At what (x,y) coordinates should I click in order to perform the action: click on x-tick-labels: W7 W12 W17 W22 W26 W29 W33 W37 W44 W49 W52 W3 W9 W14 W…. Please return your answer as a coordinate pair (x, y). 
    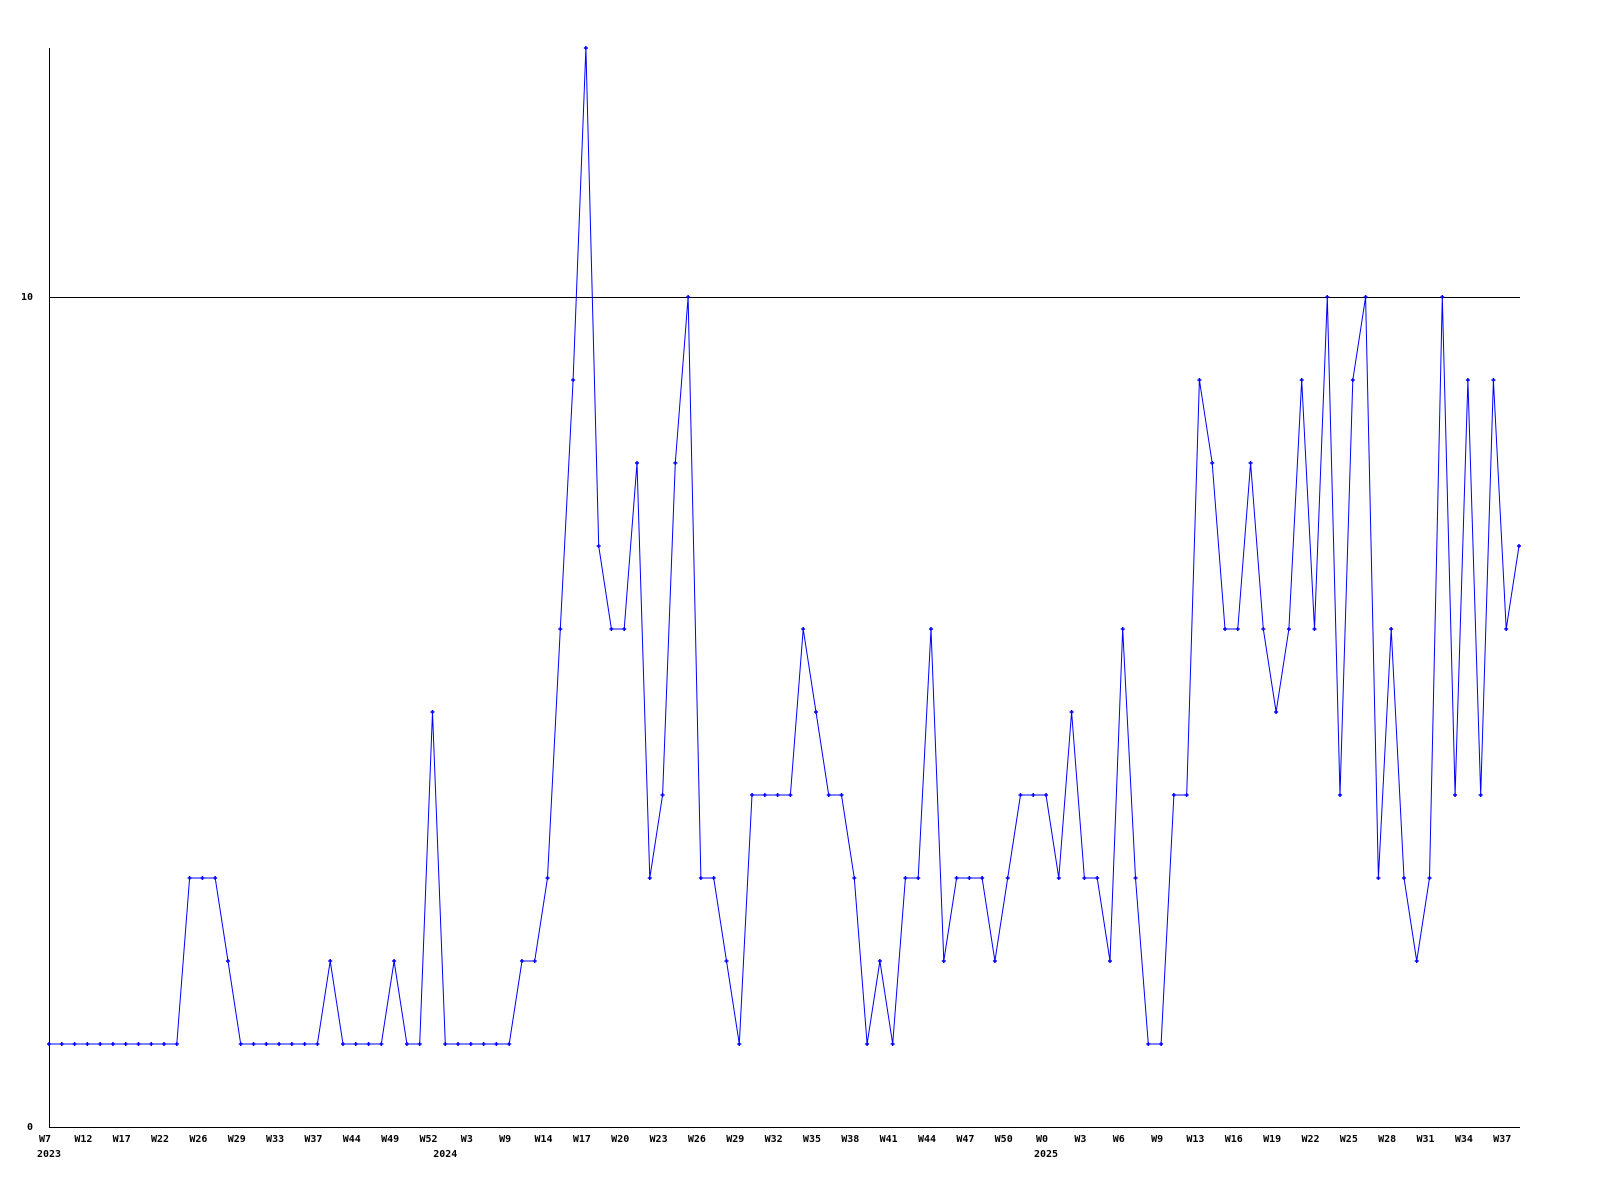
    Looking at the image, I should click on (775, 1139).